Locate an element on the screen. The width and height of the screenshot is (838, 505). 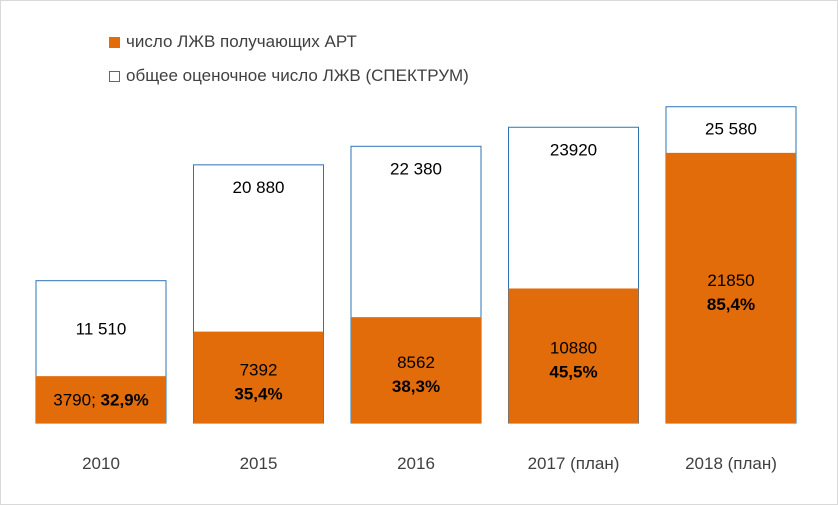
category-label: 2017 (план) is located at coordinates (574, 463).